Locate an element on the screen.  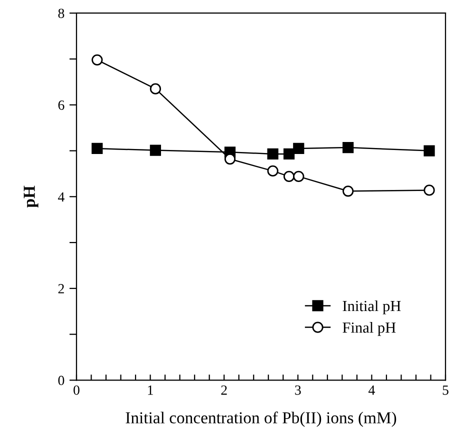
x-tick-label: 0 is located at coordinates (77, 390).